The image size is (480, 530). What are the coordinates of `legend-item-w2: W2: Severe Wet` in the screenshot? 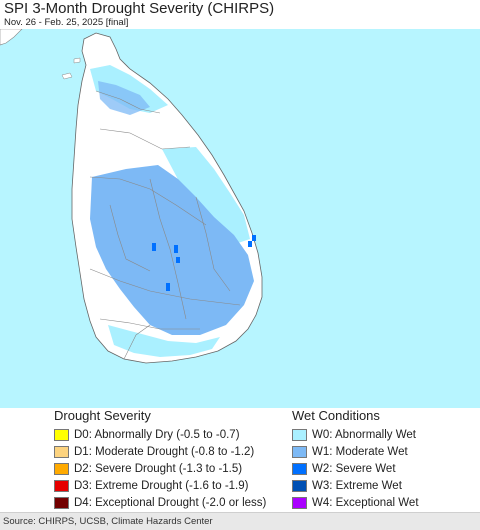 It's located at (355, 469).